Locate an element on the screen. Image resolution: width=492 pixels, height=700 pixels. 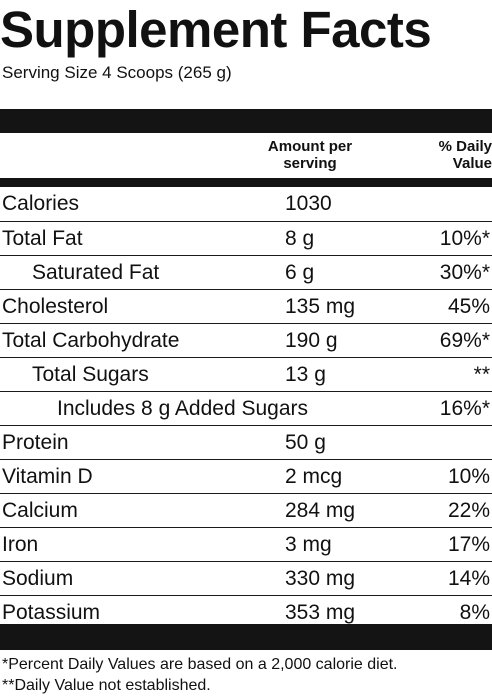
nutrient-daily-value: 10% is located at coordinates (468, 476).